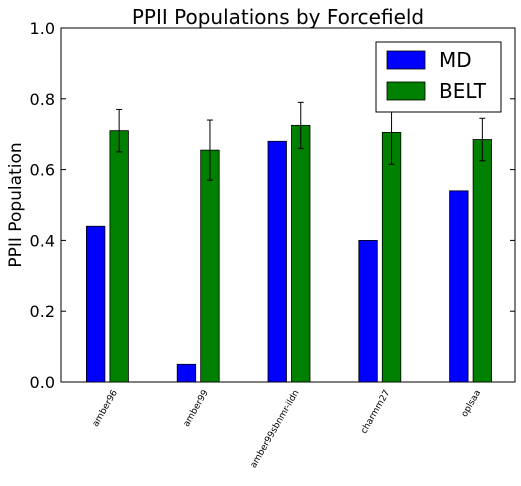  I want to click on bar-md-amber96, so click(95, 304).